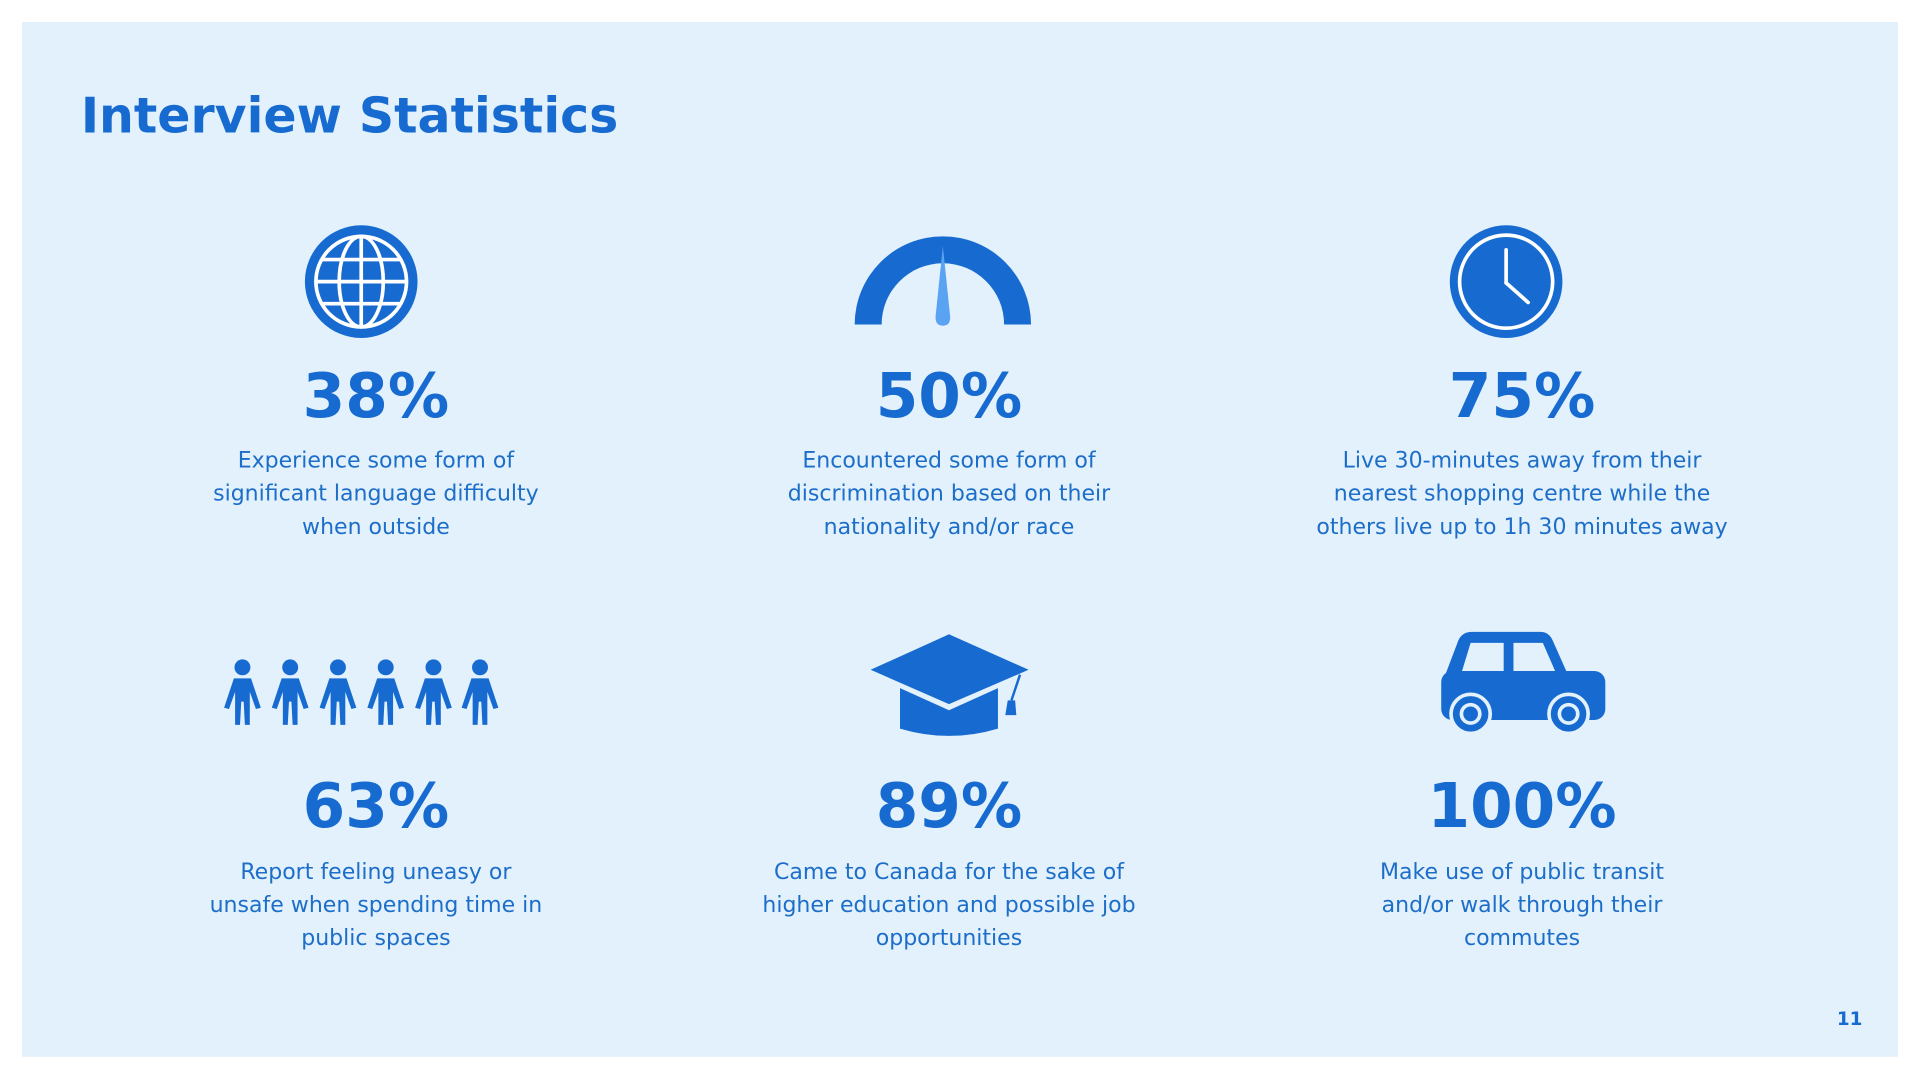 The image size is (1920, 1080). I want to click on stat-description: discrimination based on their, so click(949, 494).